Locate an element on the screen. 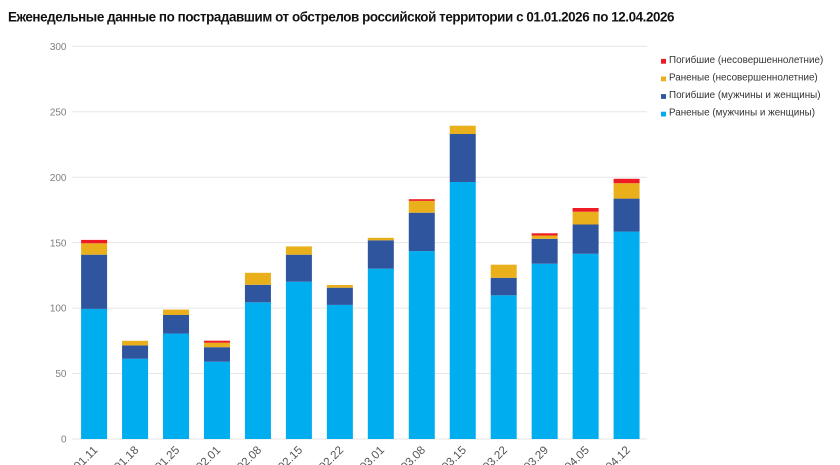 Image resolution: width=840 pixels, height=465 pixels. svg-text: Раненые (мужчины и женщины) is located at coordinates (742, 113).